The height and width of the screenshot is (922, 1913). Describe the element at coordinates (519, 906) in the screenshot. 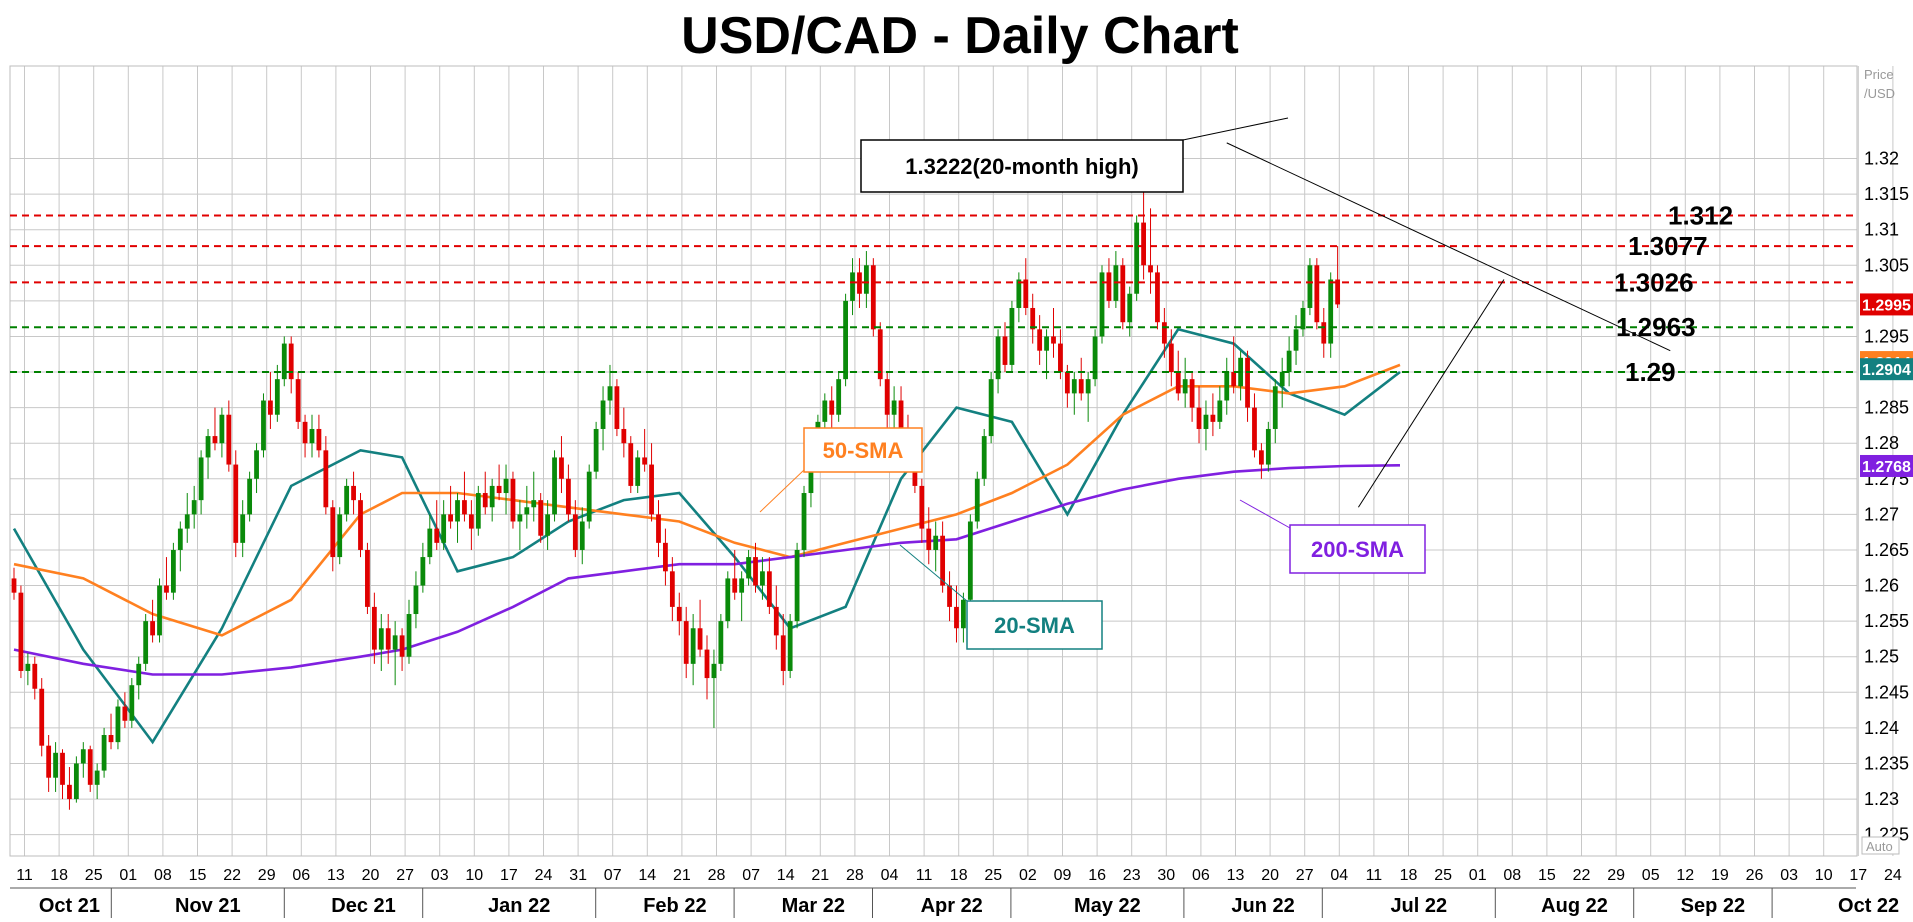

I see `month-label: Jan 22` at that location.